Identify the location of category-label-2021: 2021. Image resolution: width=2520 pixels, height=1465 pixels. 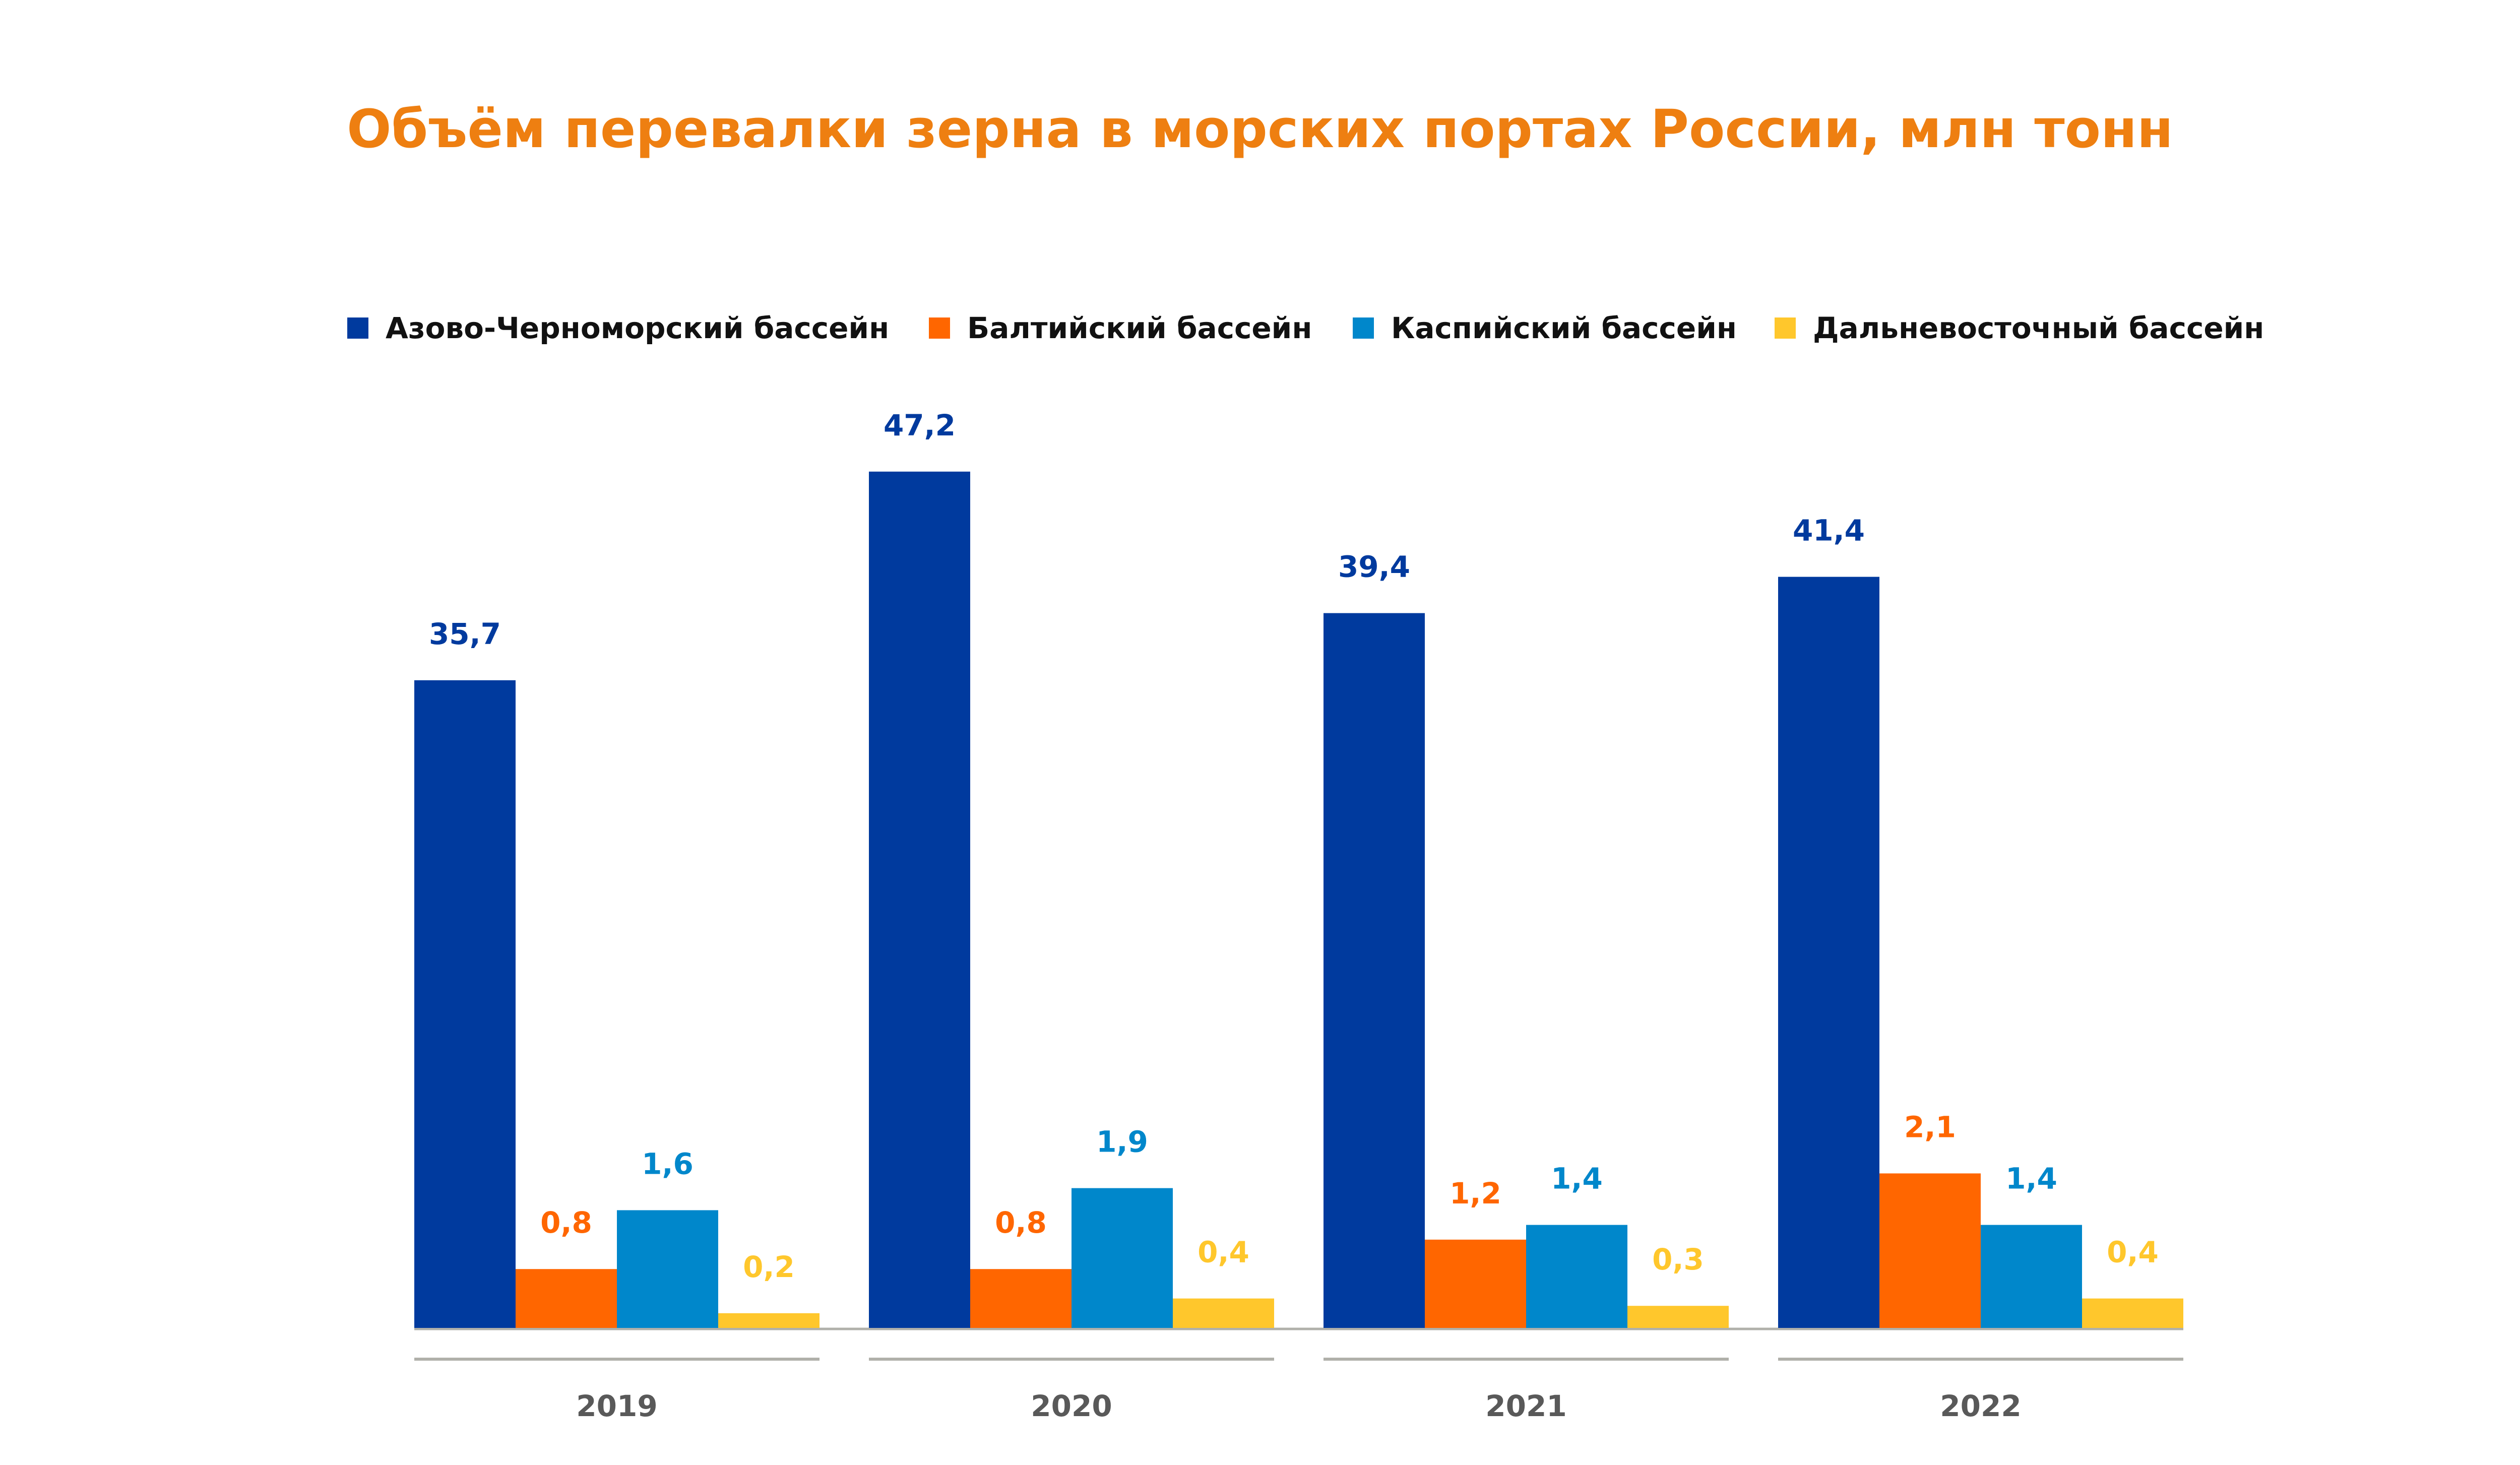
(1525, 1406).